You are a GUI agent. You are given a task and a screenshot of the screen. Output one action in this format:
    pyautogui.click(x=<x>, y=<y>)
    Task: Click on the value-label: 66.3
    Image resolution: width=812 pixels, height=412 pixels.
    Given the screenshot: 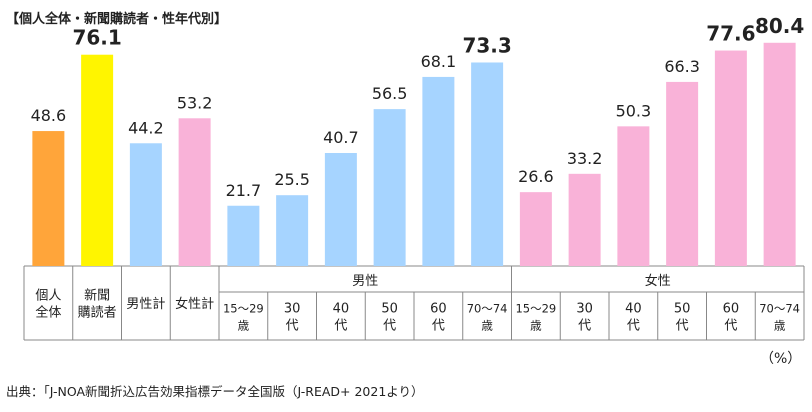 What is the action you would take?
    pyautogui.click(x=682, y=66)
    